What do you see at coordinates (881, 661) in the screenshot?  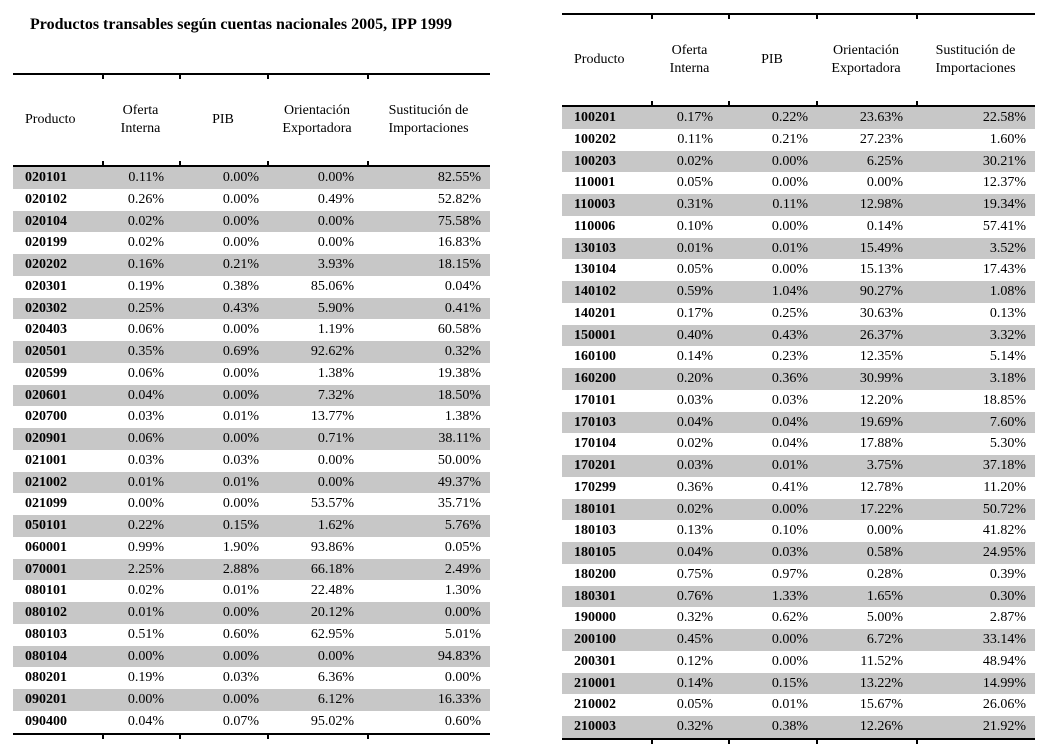 I see `value-cell: 11.52%` at bounding box center [881, 661].